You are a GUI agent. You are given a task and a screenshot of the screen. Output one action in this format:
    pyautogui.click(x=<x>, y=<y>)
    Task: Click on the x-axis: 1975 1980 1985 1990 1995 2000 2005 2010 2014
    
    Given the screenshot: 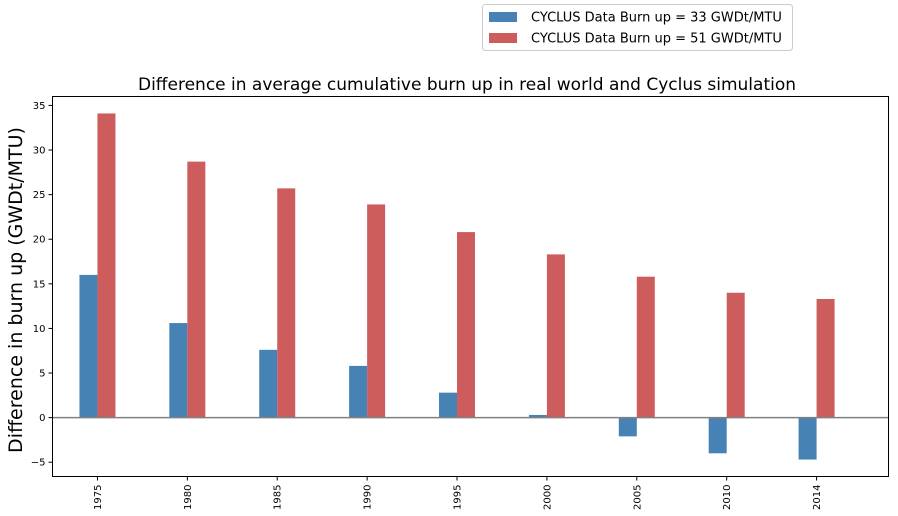 What is the action you would take?
    pyautogui.click(x=458, y=493)
    